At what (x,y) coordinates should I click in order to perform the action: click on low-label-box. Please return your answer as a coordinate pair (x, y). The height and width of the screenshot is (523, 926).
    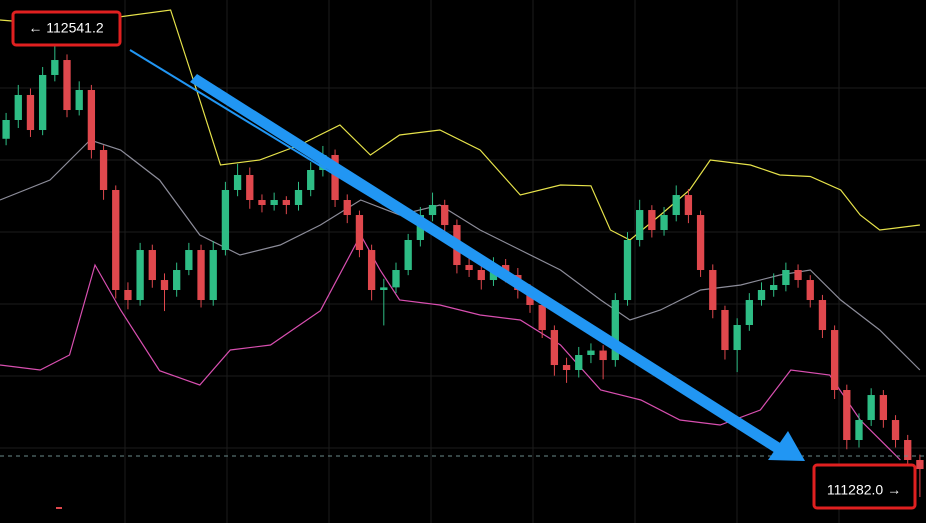
    Looking at the image, I should click on (864, 486).